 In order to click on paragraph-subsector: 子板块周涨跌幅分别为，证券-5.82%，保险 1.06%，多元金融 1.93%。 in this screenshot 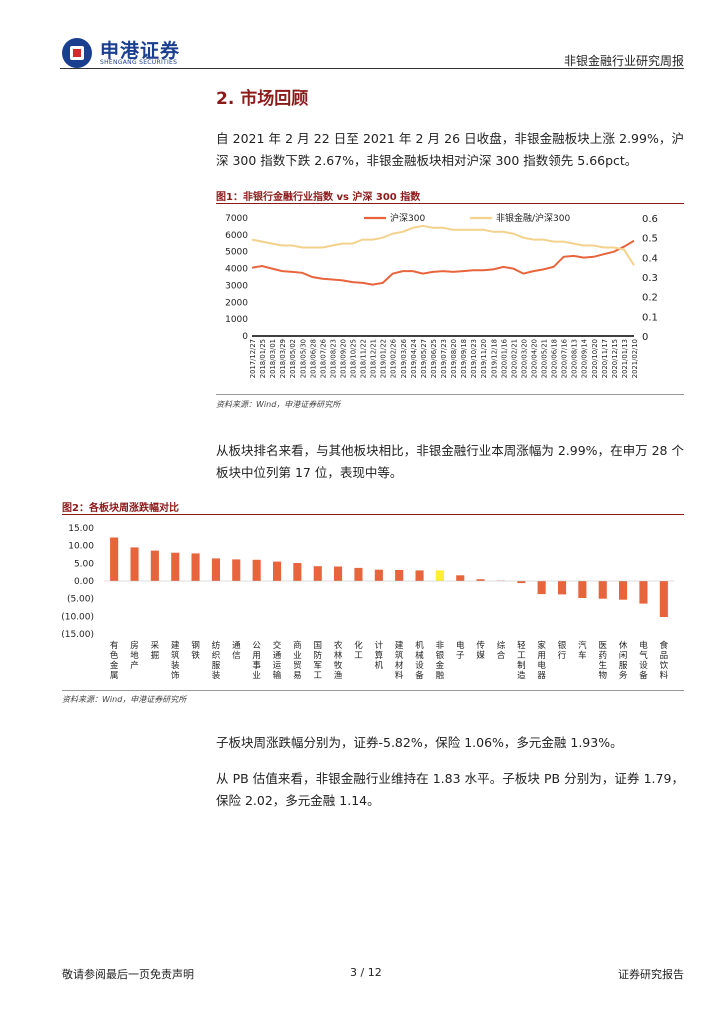, I will do `click(419, 742)`.